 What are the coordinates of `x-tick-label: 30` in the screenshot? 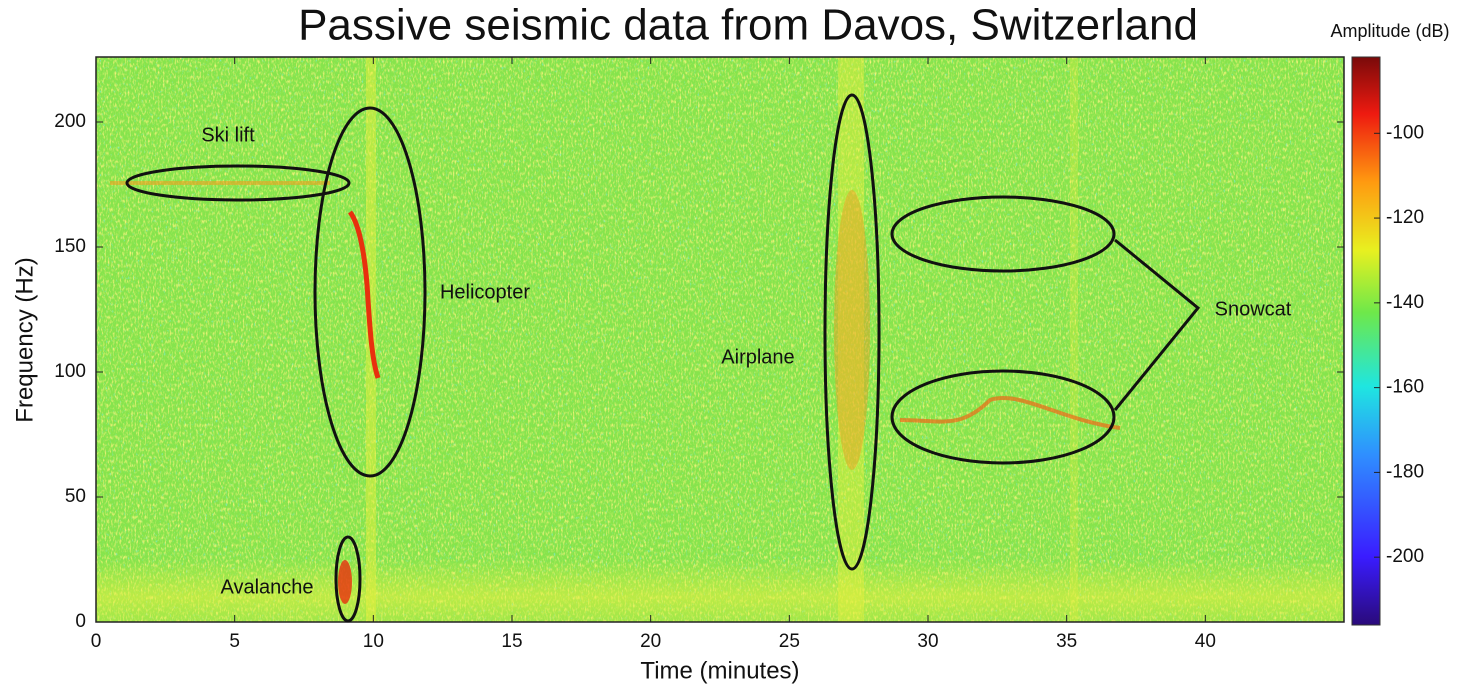 It's located at (927, 641).